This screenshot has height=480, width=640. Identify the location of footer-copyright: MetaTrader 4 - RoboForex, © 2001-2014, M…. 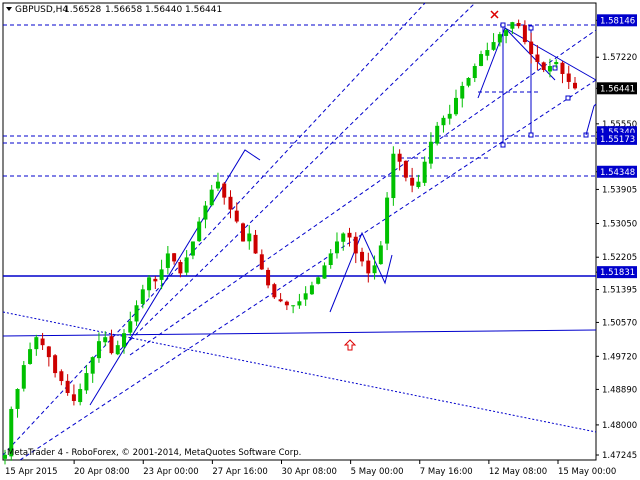
(154, 453).